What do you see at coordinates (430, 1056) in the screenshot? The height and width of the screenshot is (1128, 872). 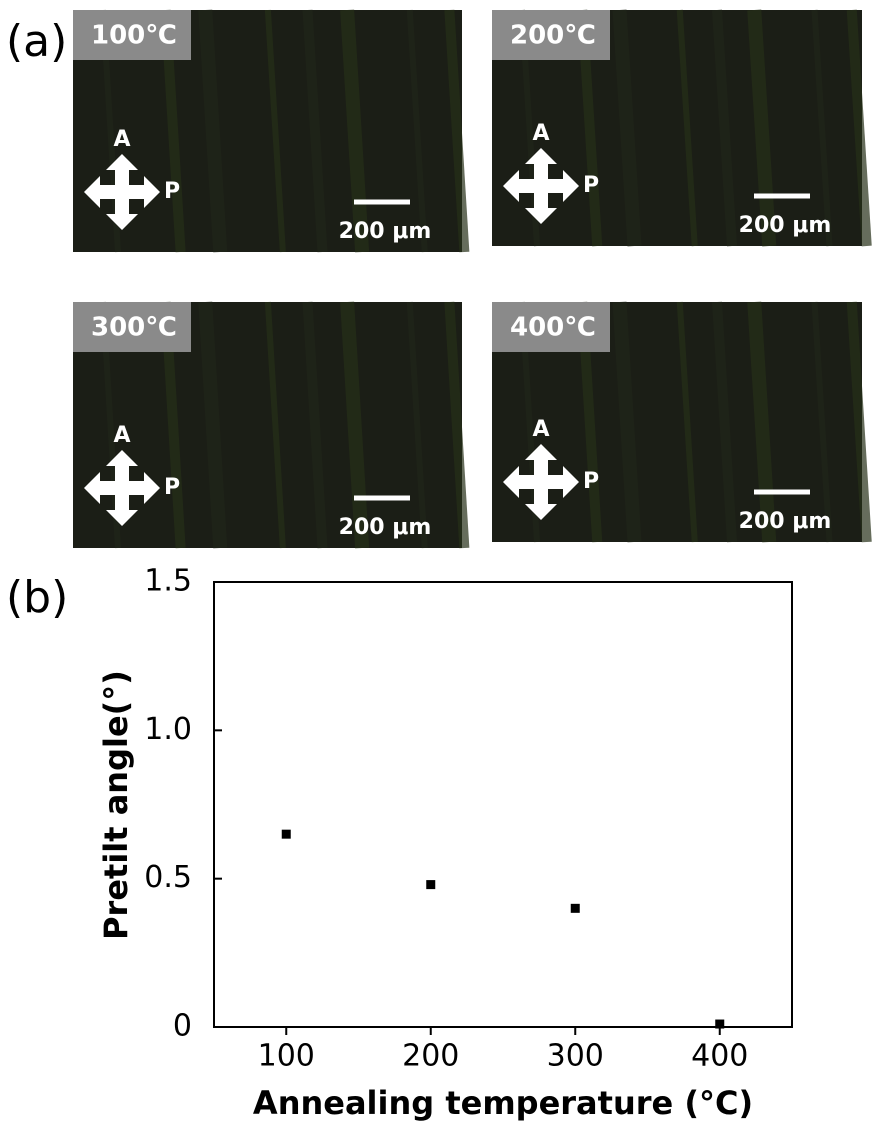 I see `x-tick-label: 200` at bounding box center [430, 1056].